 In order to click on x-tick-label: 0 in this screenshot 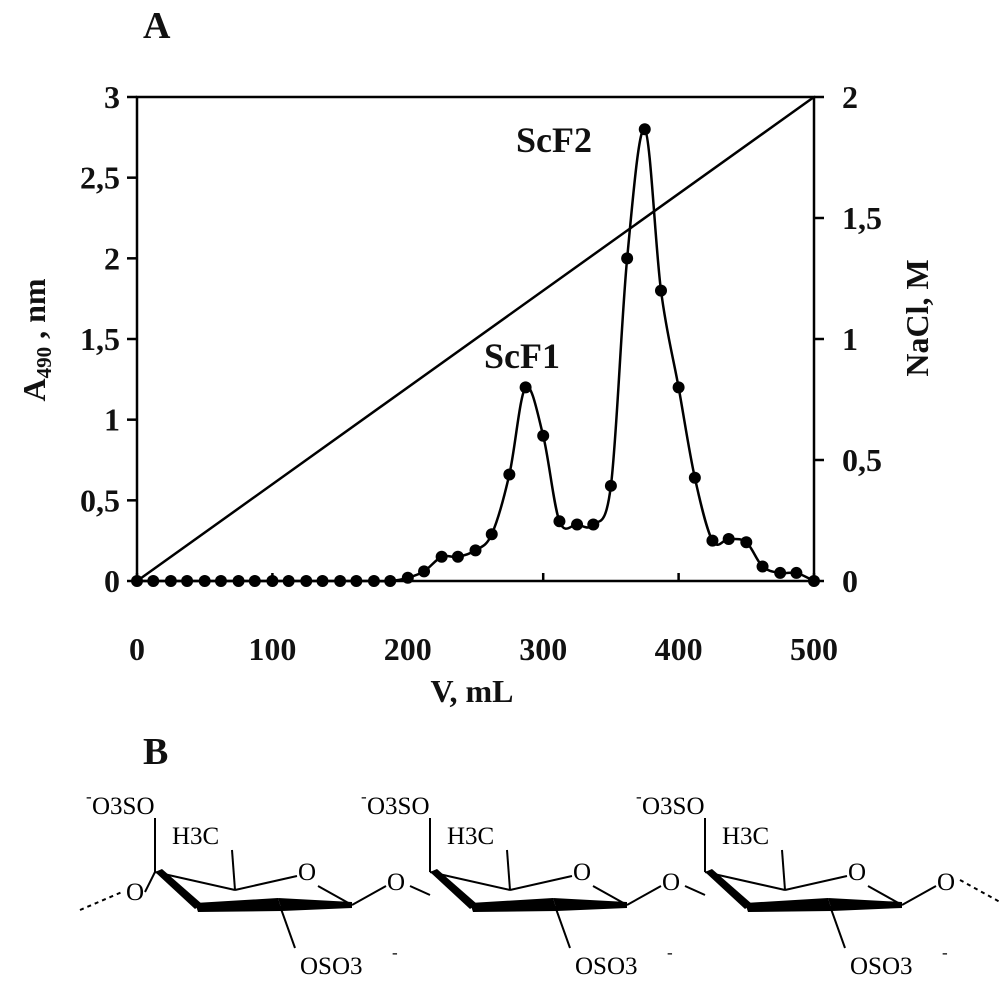, I will do `click(137, 649)`.